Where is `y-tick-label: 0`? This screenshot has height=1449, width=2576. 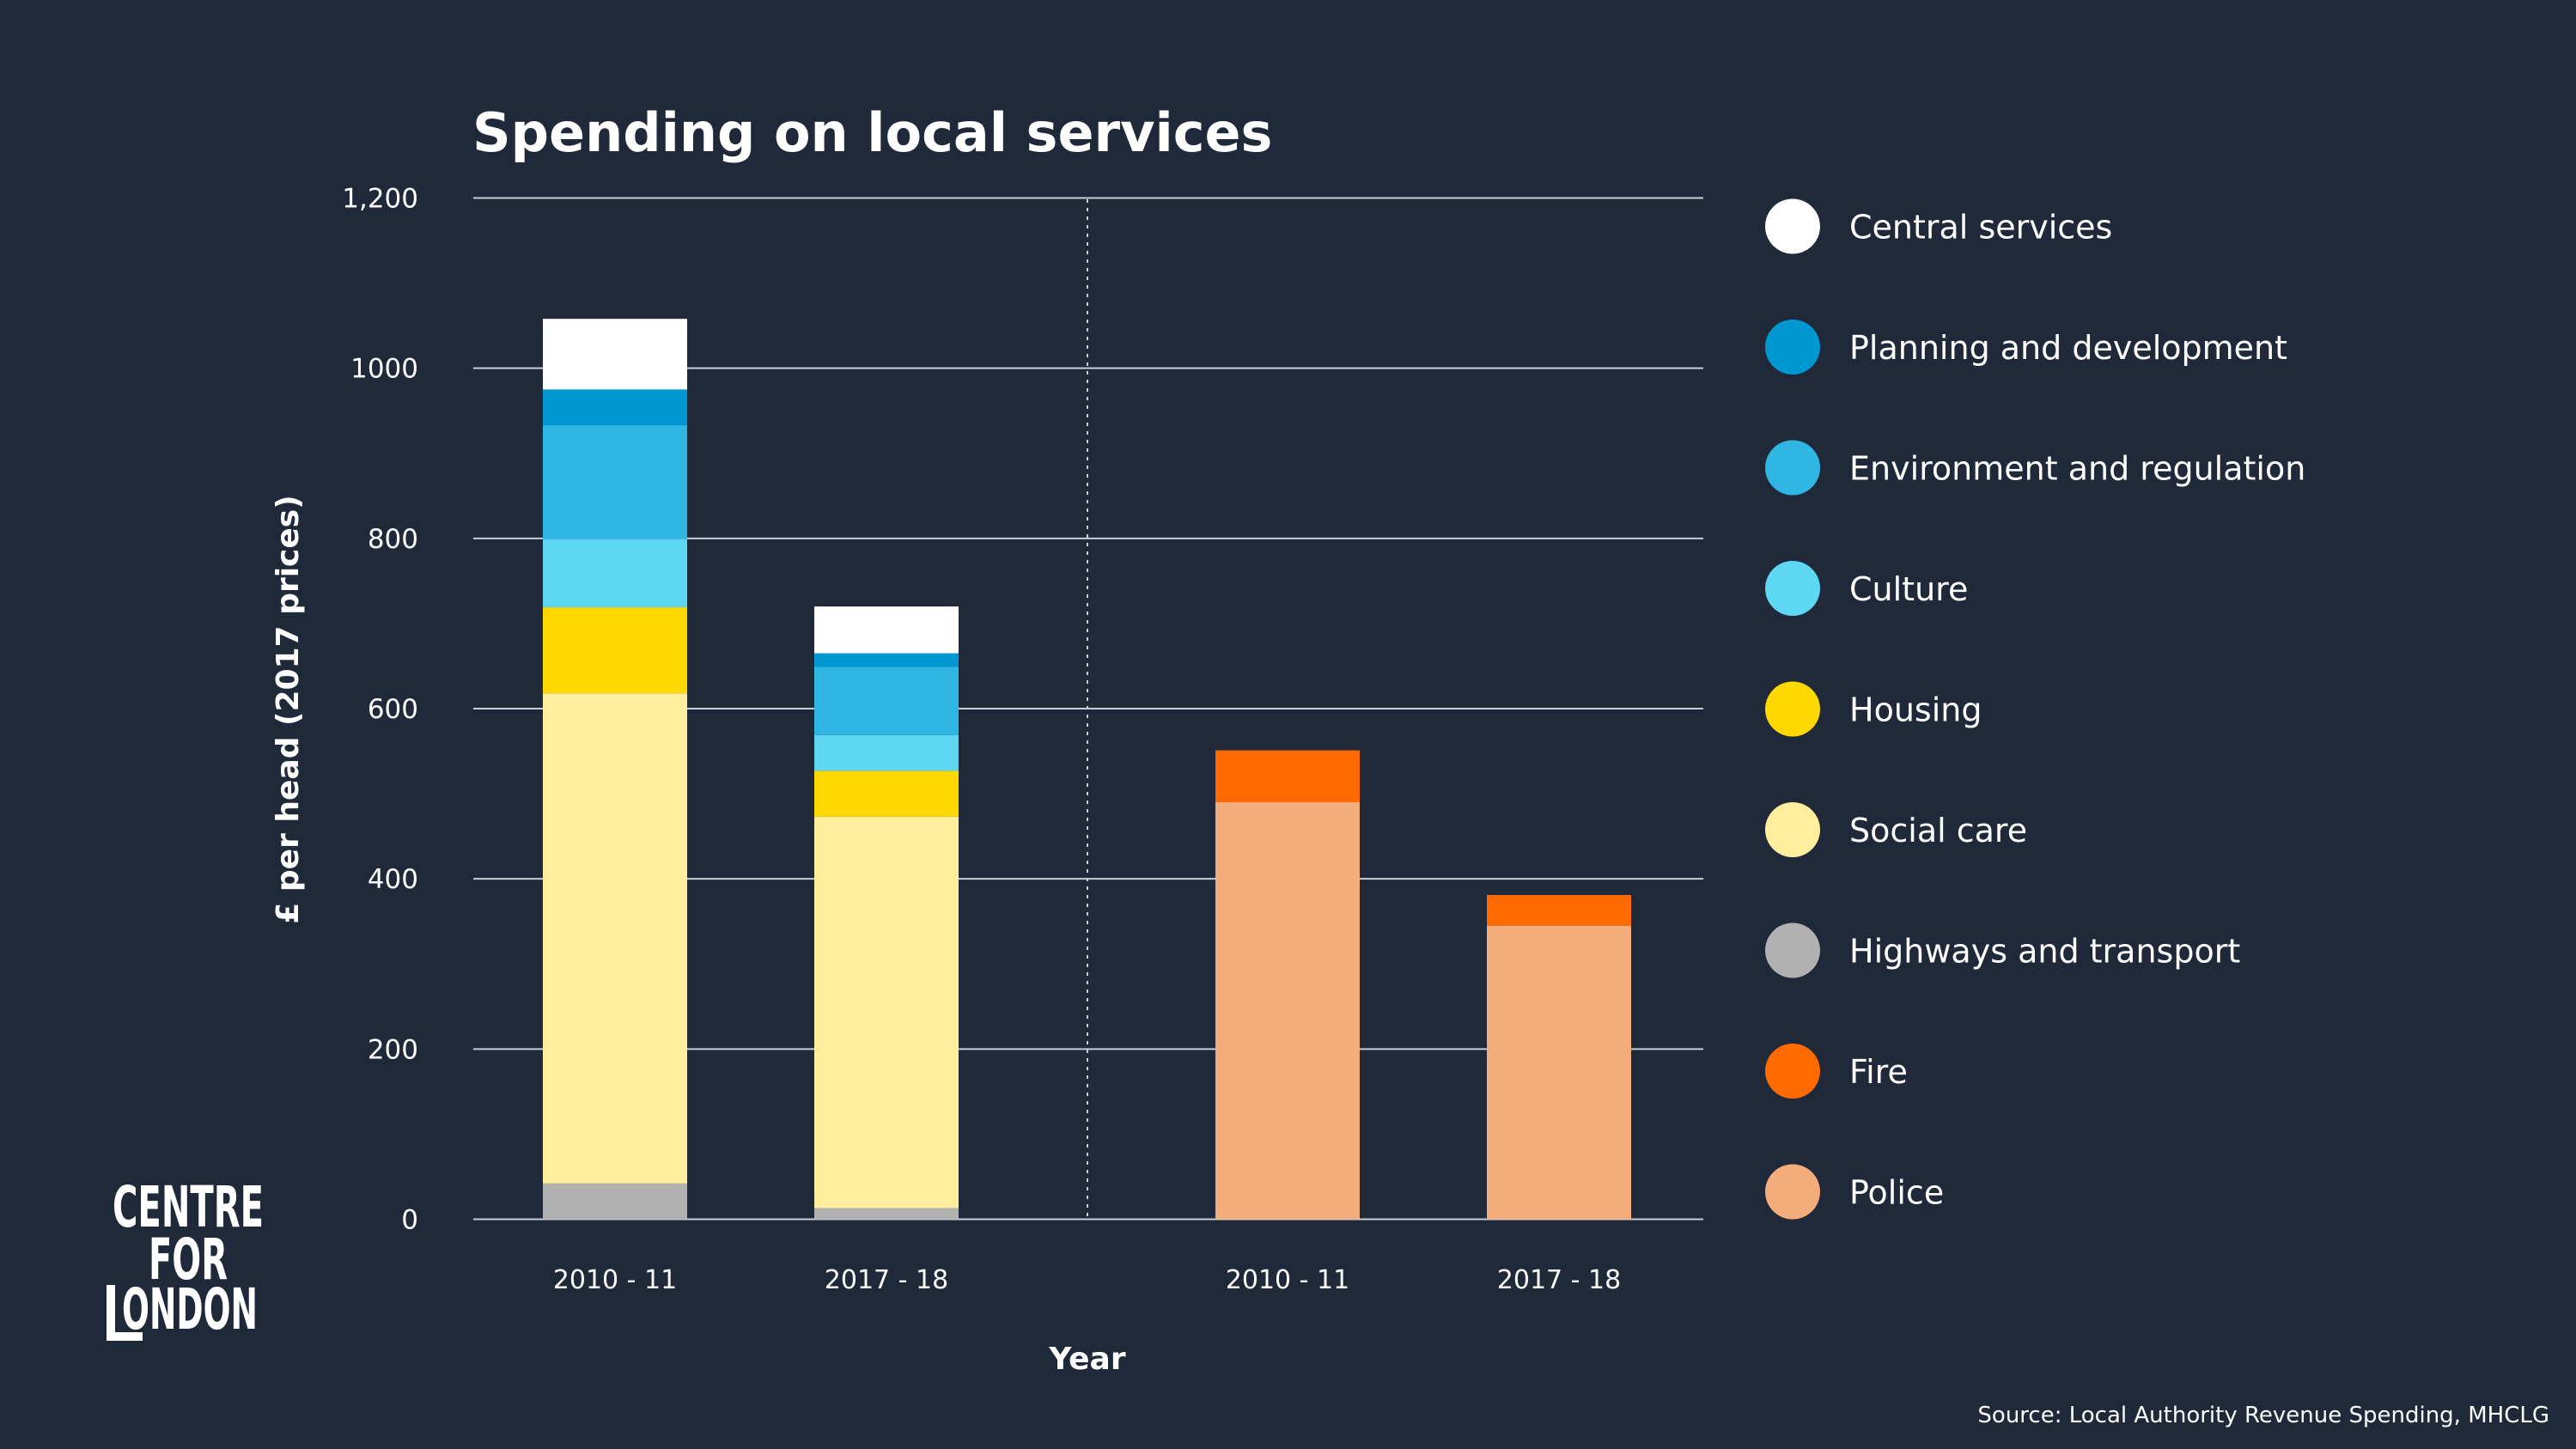 y-tick-label: 0 is located at coordinates (409, 1220).